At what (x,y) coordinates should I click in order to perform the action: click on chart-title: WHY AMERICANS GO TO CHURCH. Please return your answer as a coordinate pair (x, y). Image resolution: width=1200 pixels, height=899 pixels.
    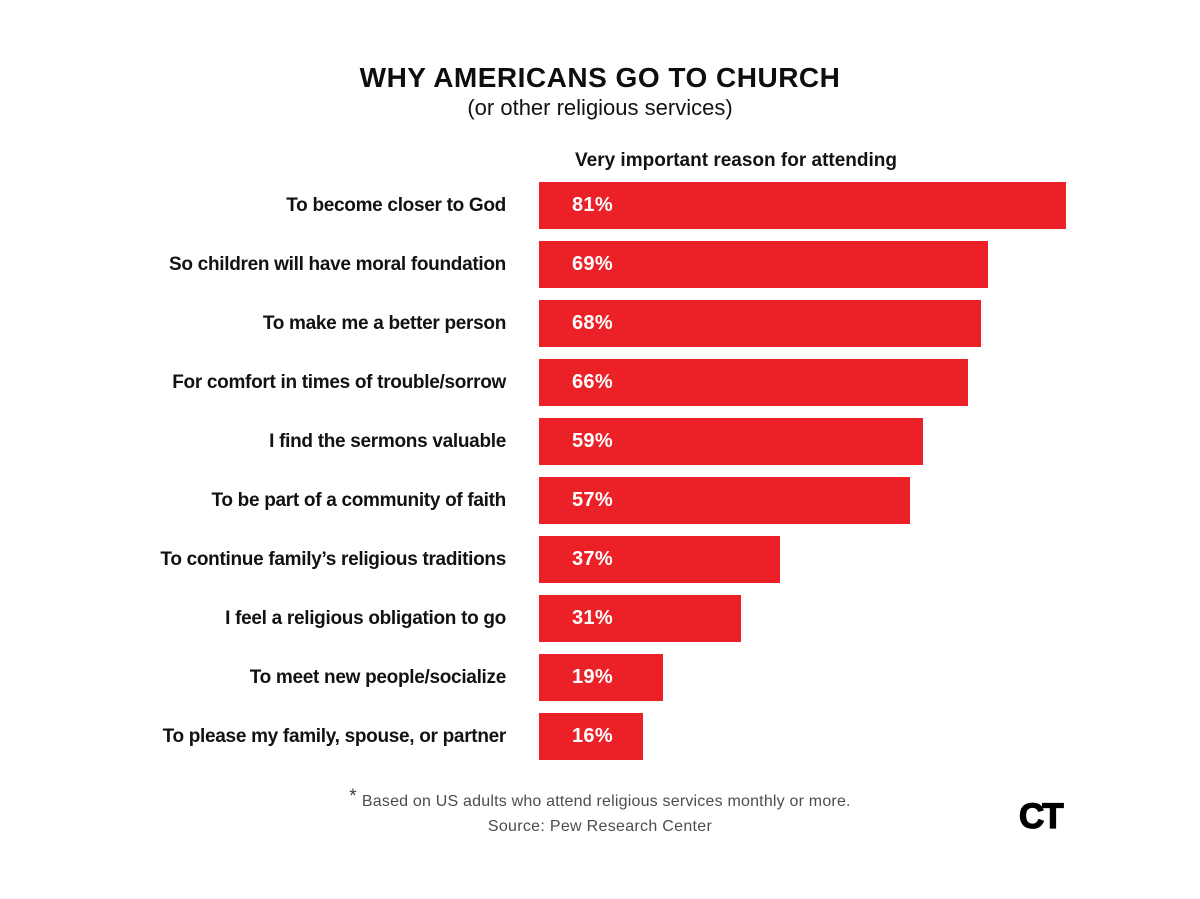
    Looking at the image, I should click on (600, 77).